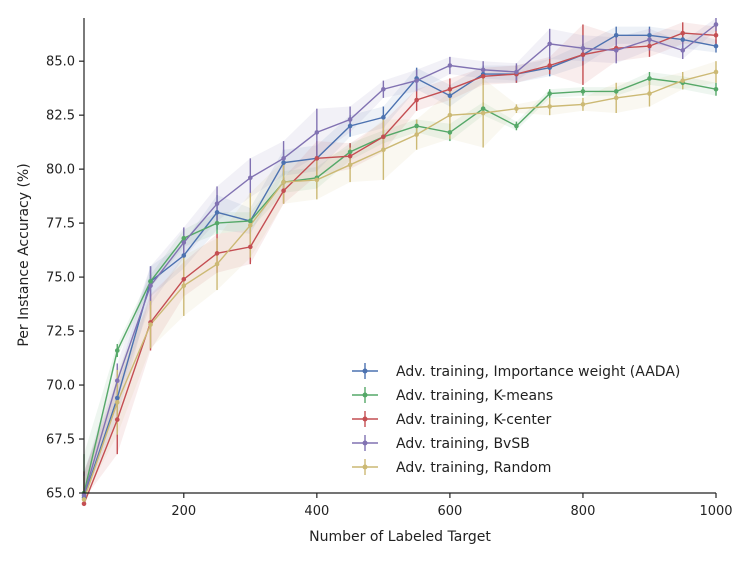  I want to click on x-axis-label: Number of Labeled Target, so click(400, 537).